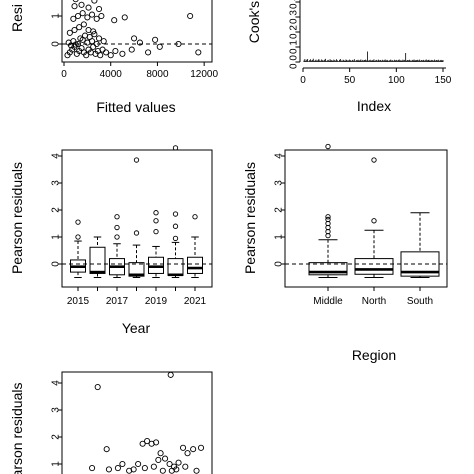 Image resolution: width=474 pixels, height=474 pixels. What do you see at coordinates (374, 355) in the screenshot?
I see `x-axis-label: Region` at bounding box center [374, 355].